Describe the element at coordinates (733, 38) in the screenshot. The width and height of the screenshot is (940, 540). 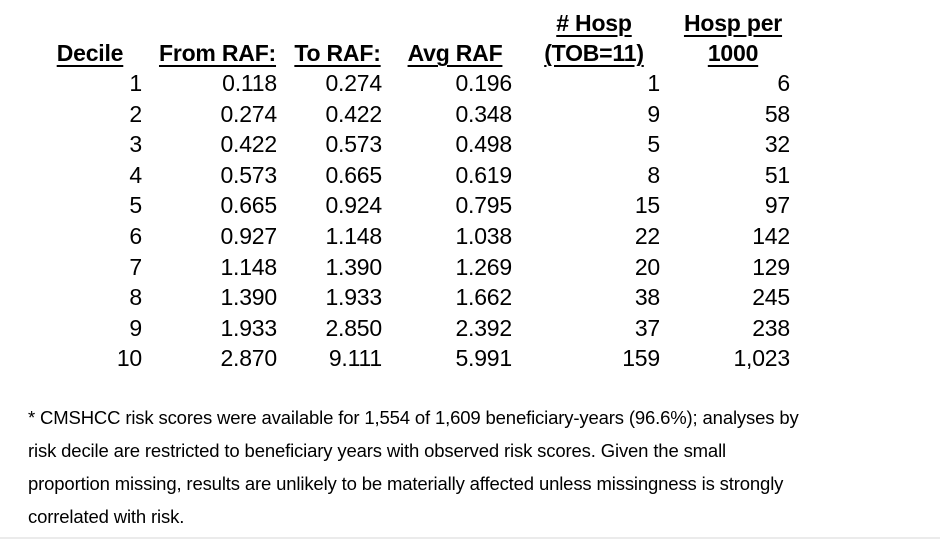
I see `column-header-5: Hosp per 1000` at that location.